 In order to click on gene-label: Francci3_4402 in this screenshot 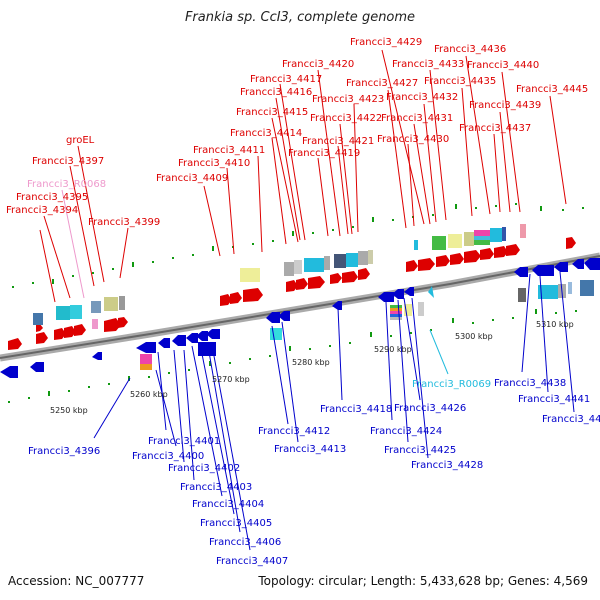, I will do `click(204, 468)`.